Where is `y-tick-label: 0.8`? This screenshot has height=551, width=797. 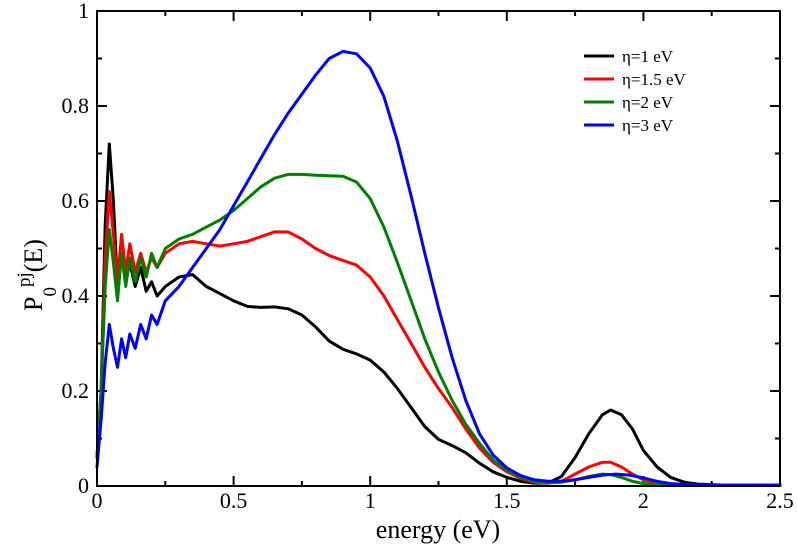 y-tick-label: 0.8 is located at coordinates (76, 105).